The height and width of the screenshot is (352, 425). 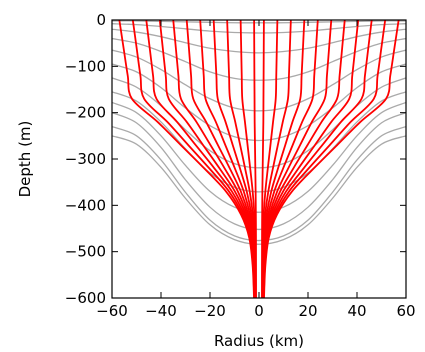 I want to click on x-tick-label: −60, so click(x=112, y=311).